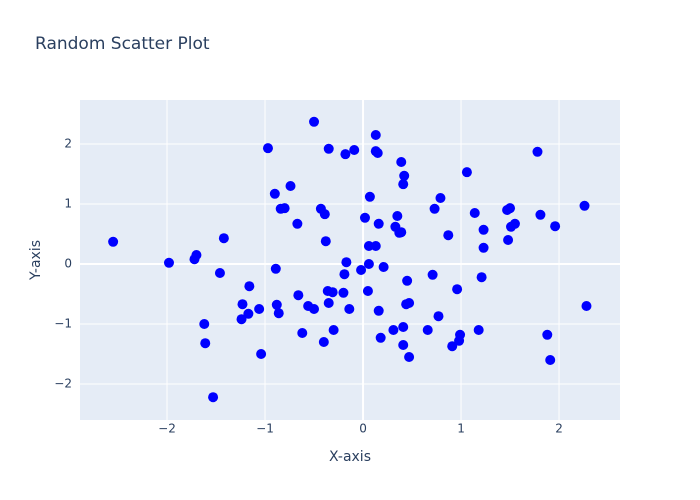  What do you see at coordinates (461, 429) in the screenshot?
I see `x-tick-label: 1` at bounding box center [461, 429].